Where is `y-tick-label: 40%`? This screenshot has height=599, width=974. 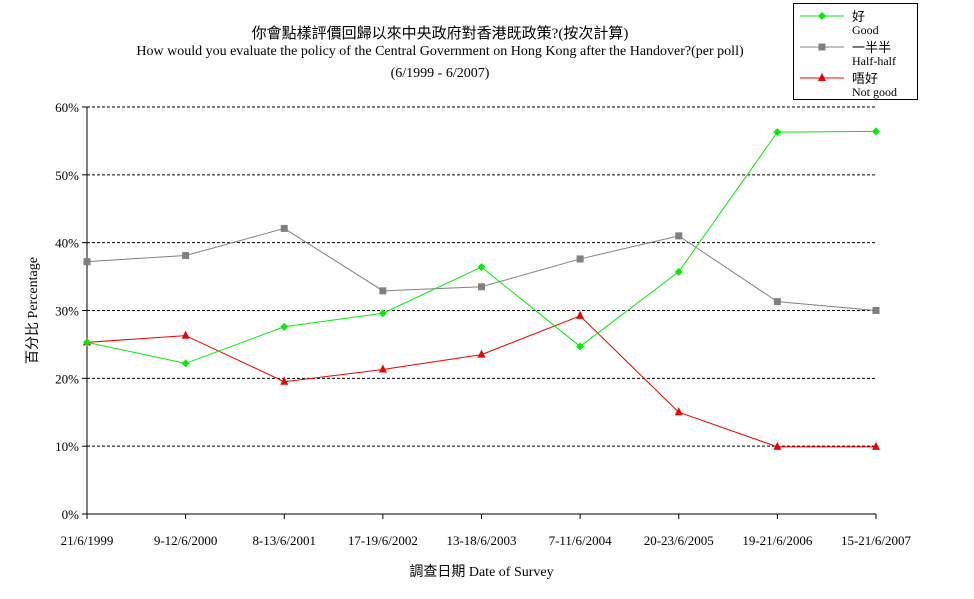
y-tick-label: 40% is located at coordinates (67, 243).